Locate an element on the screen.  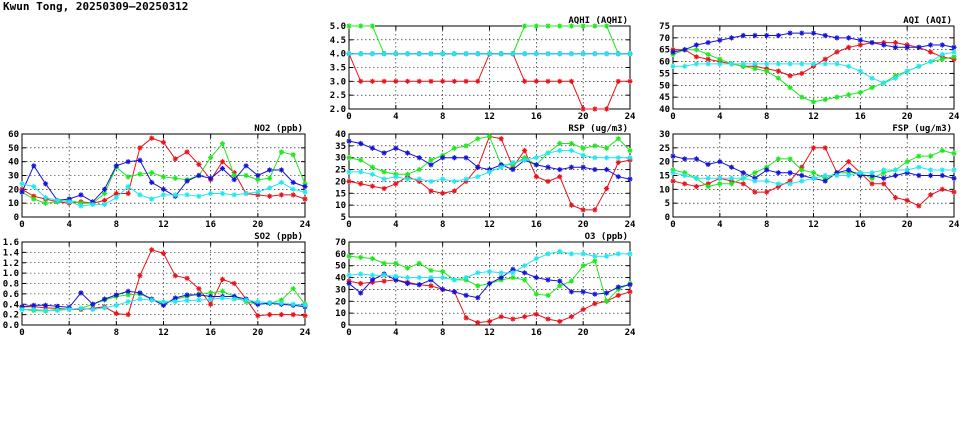
chart-title: AQHI (AQHI) is located at coordinates (598, 21).